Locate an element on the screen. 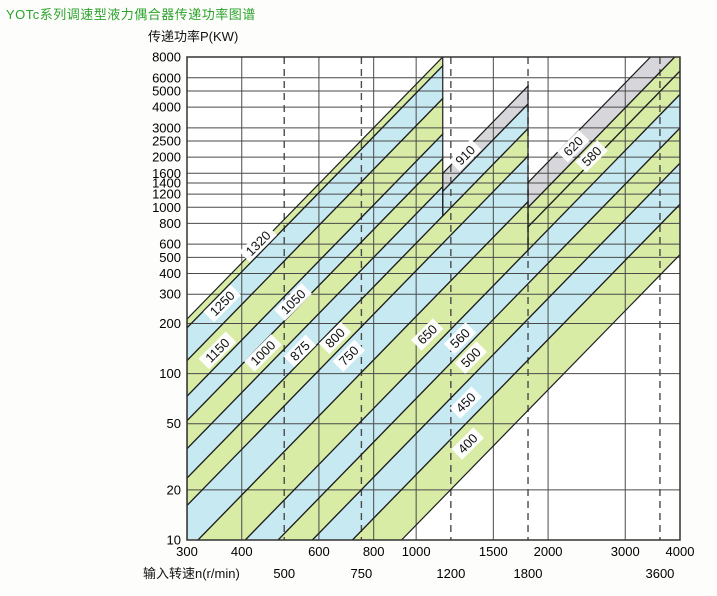 Image resolution: width=717 pixels, height=596 pixels. x-tick-label-minor: 1200 is located at coordinates (450, 573).